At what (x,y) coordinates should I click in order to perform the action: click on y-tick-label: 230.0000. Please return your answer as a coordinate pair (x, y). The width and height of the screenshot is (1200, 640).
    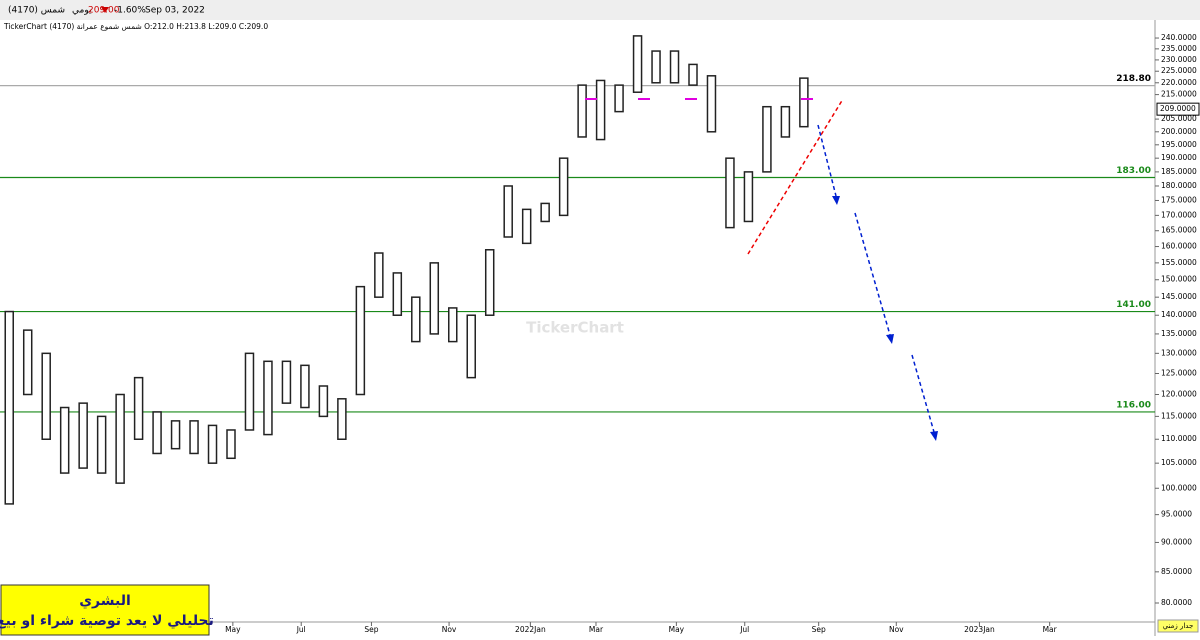
    Looking at the image, I should click on (1179, 59).